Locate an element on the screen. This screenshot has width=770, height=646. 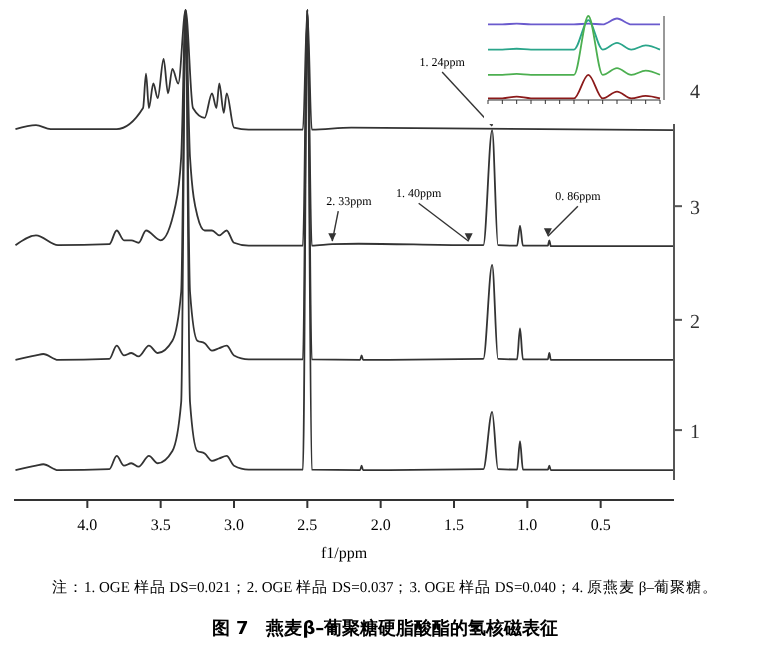
x-tick-label: 4.0 is located at coordinates (87, 525).